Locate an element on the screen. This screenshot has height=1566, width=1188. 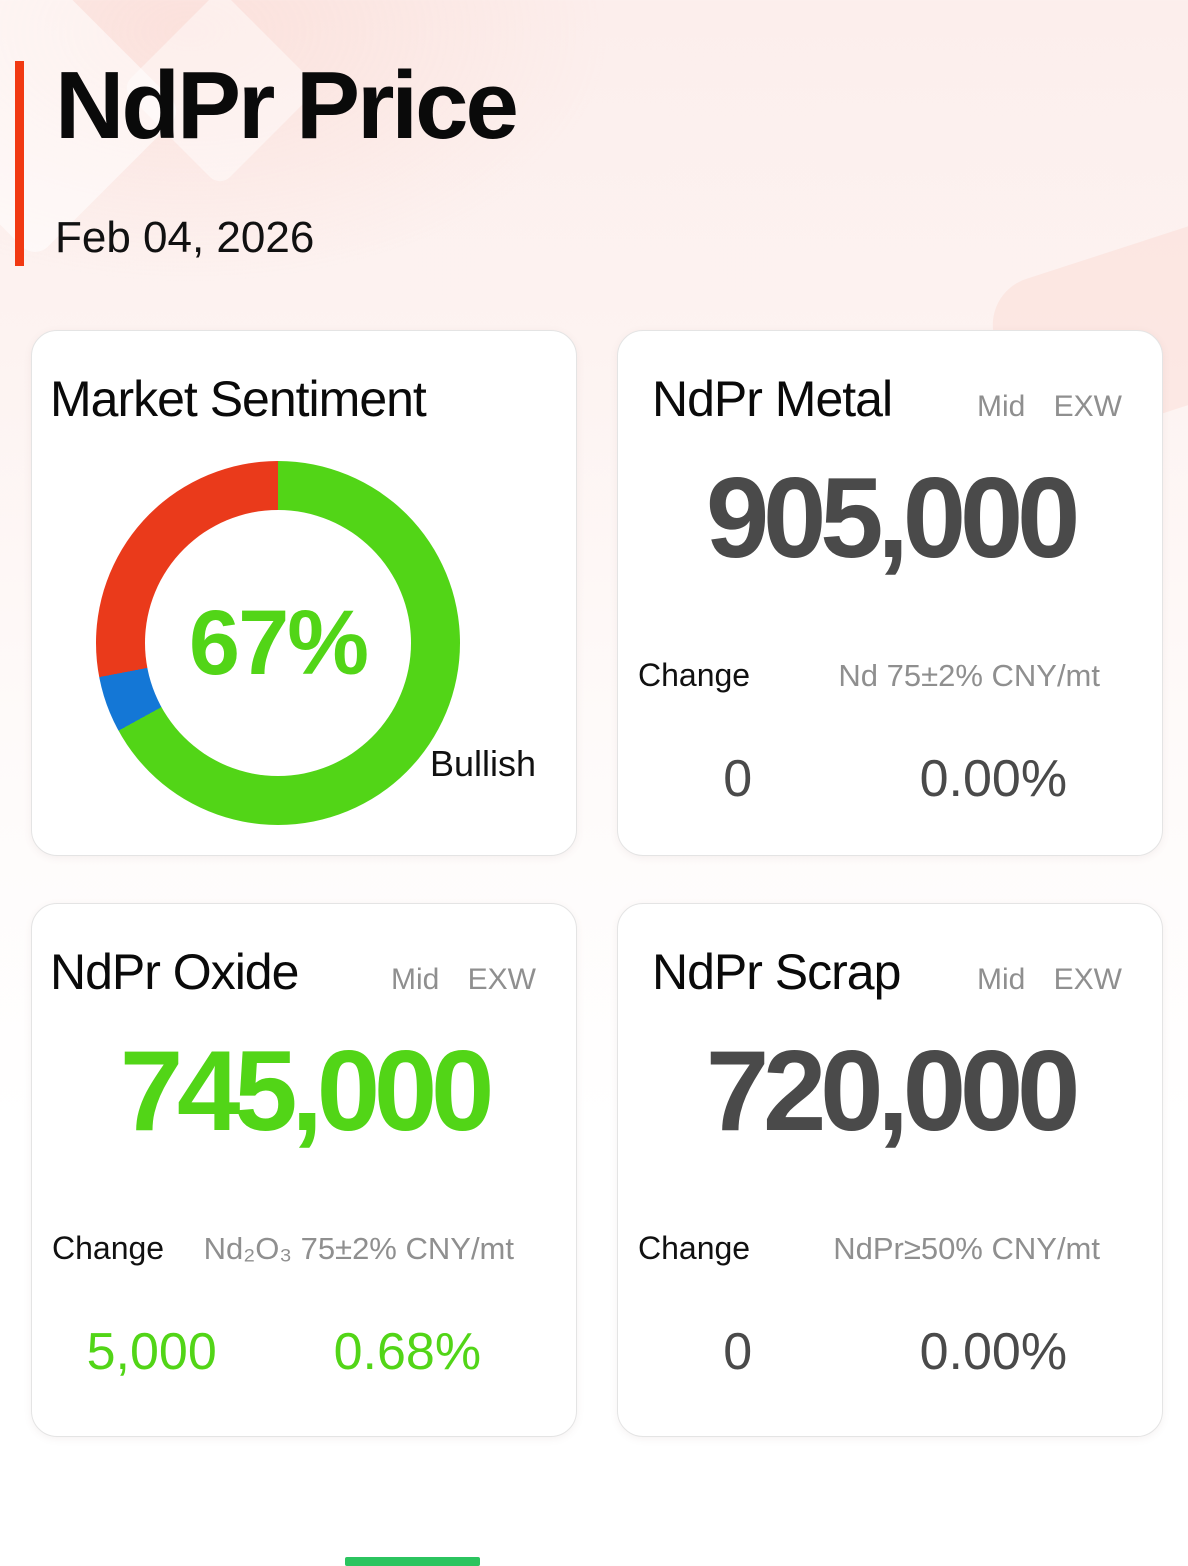
bottom-progress-bar is located at coordinates (412, 1561).